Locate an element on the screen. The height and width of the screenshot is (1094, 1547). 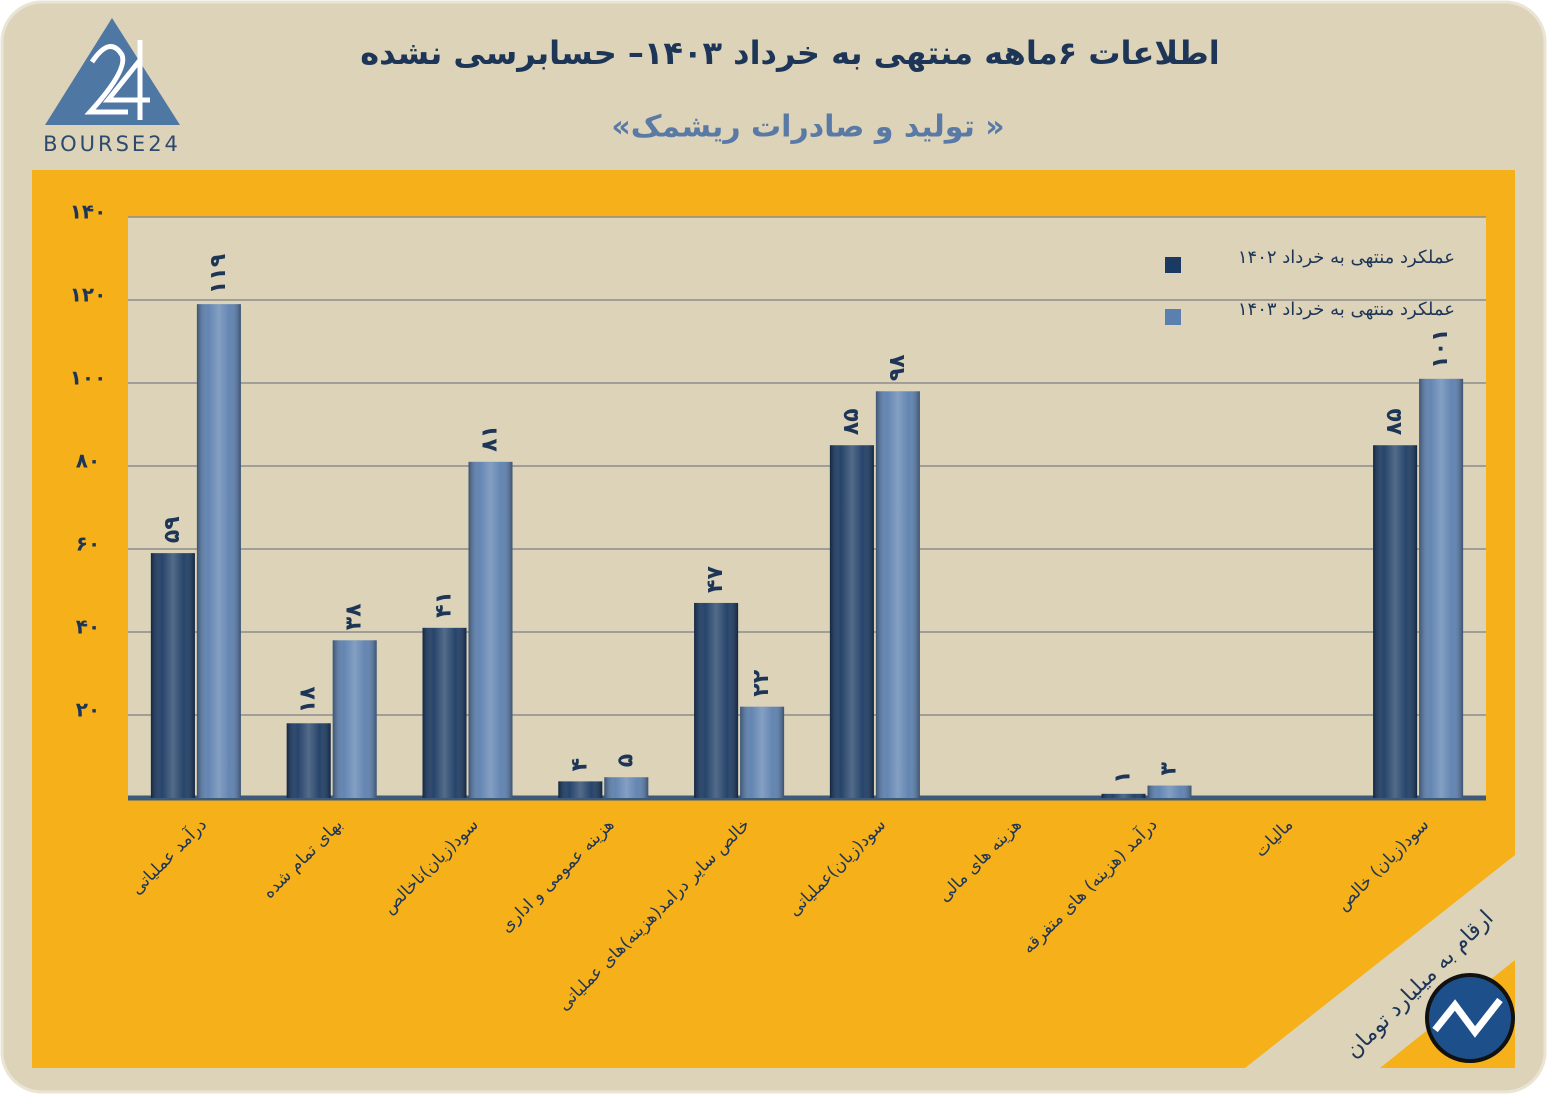
value-label: ۵ is located at coordinates (625, 760).